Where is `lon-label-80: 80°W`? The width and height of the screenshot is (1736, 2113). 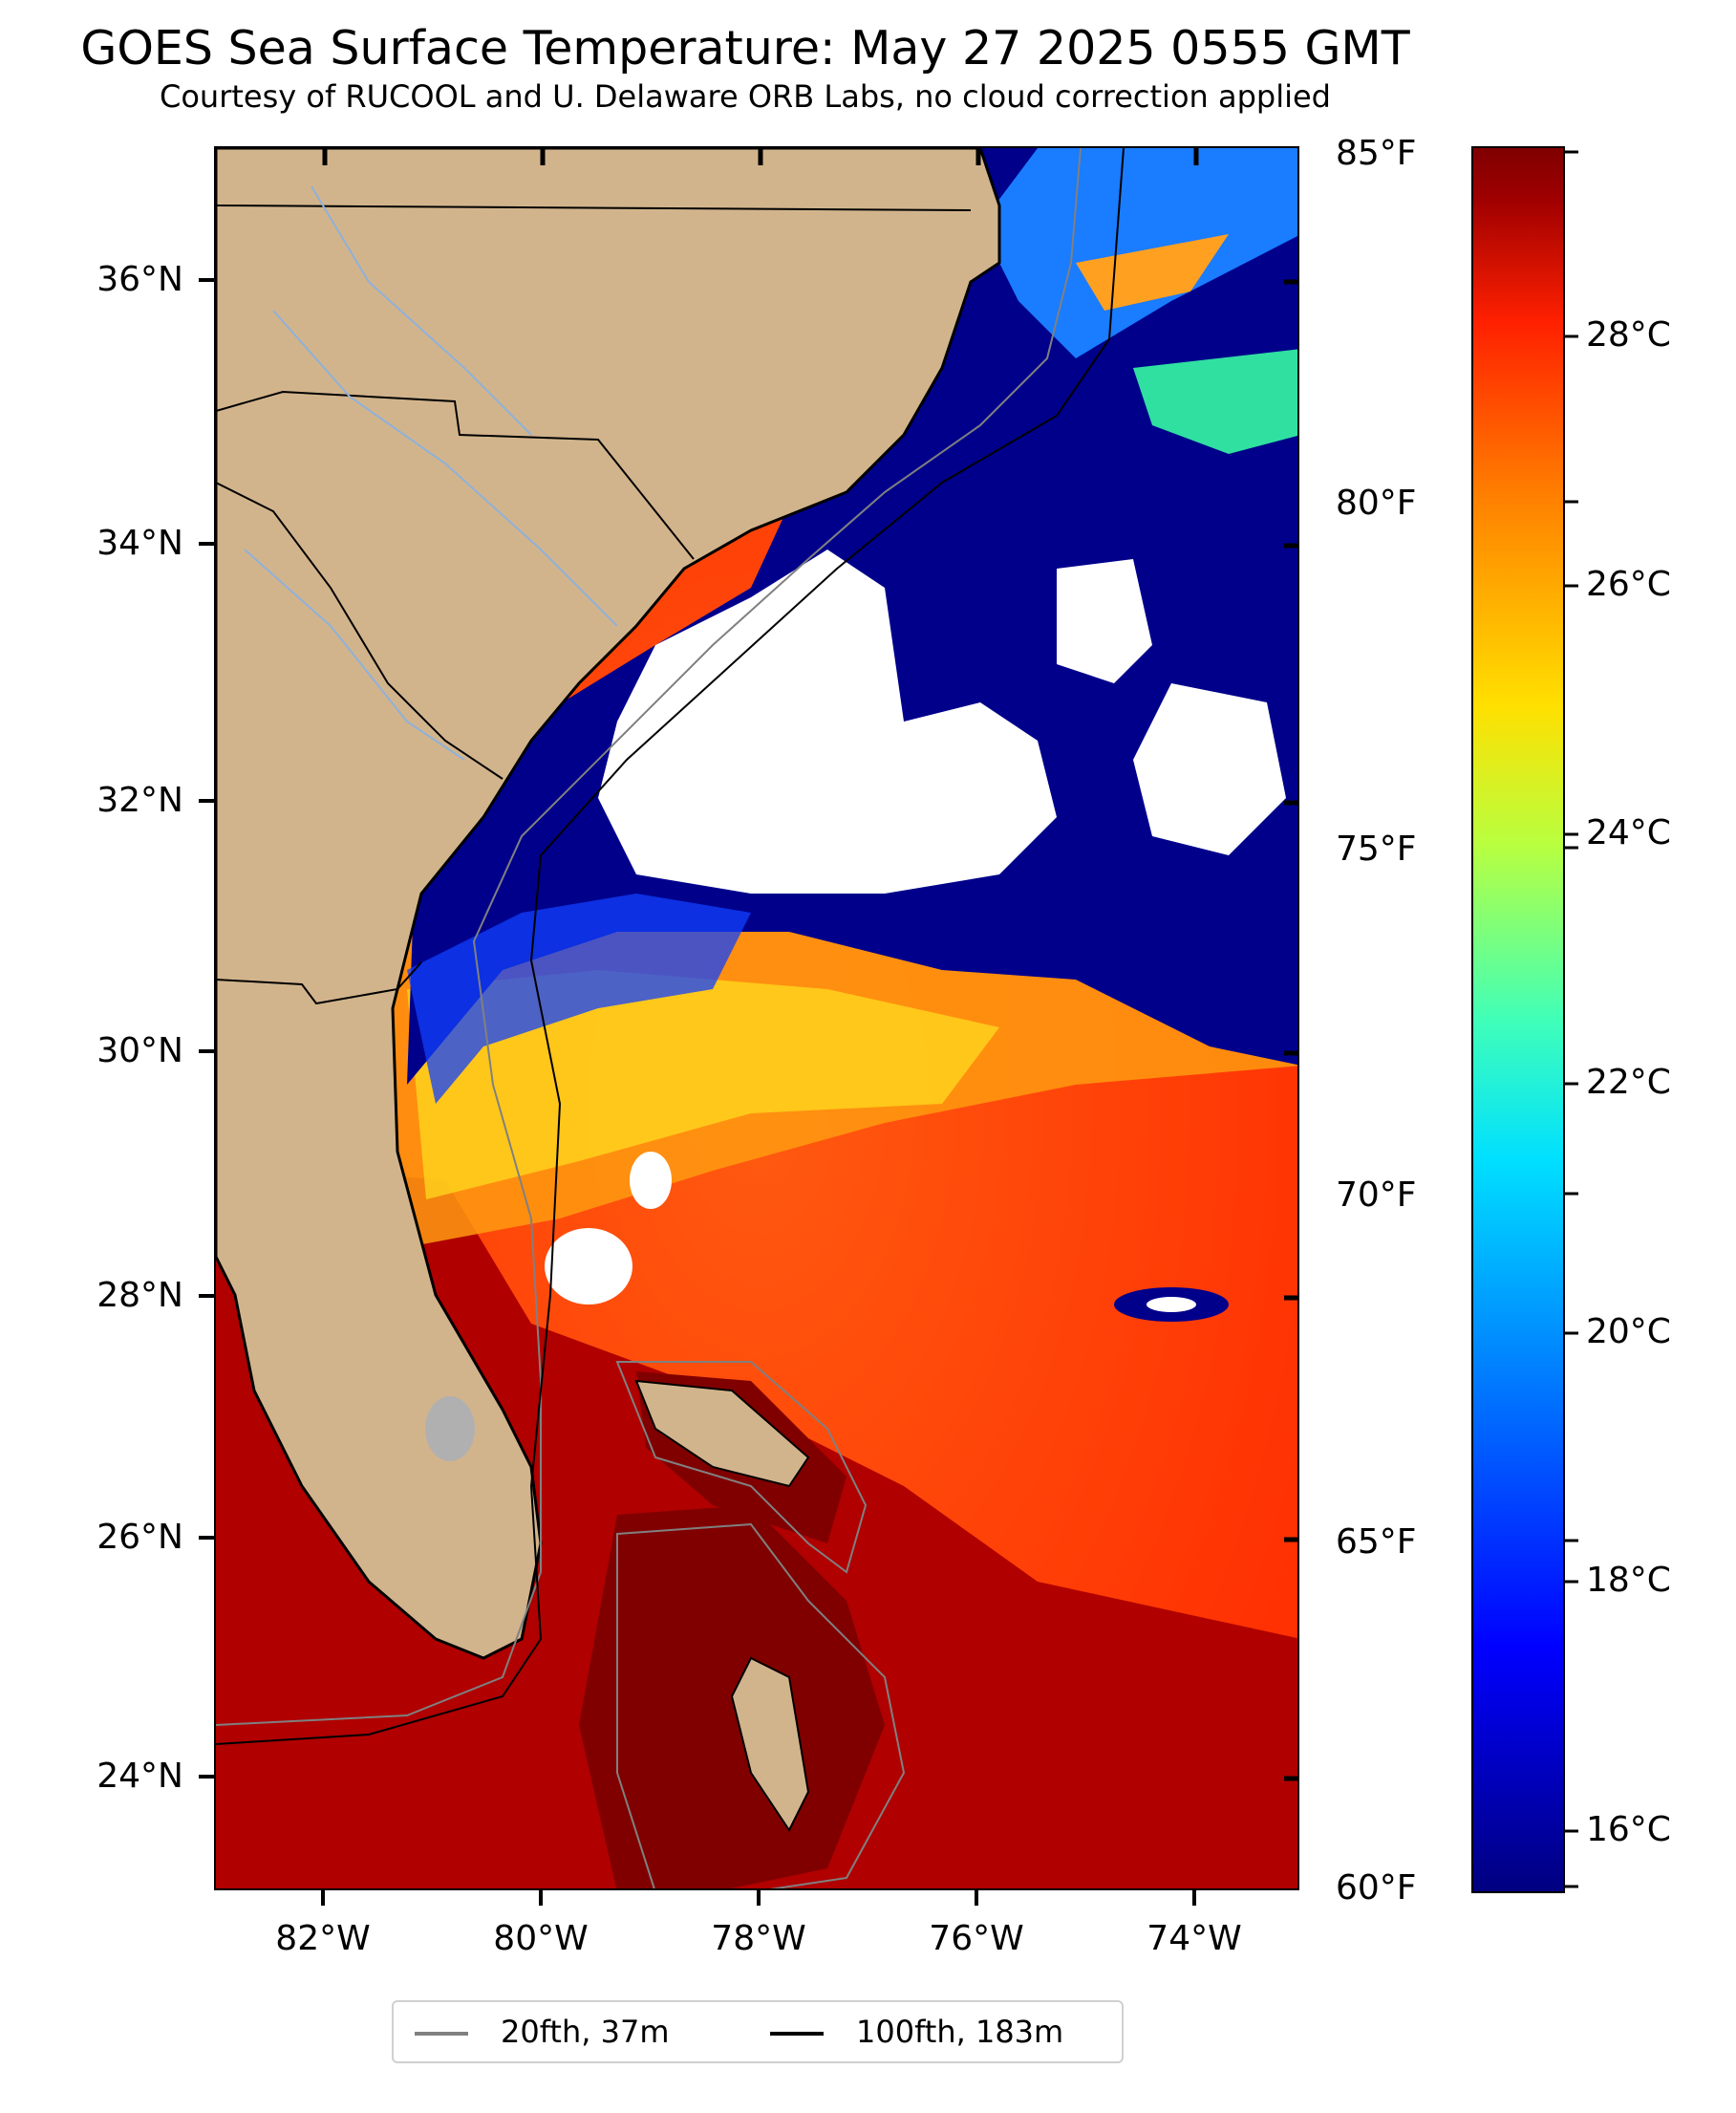
lon-label-80: 80°W is located at coordinates (541, 1938).